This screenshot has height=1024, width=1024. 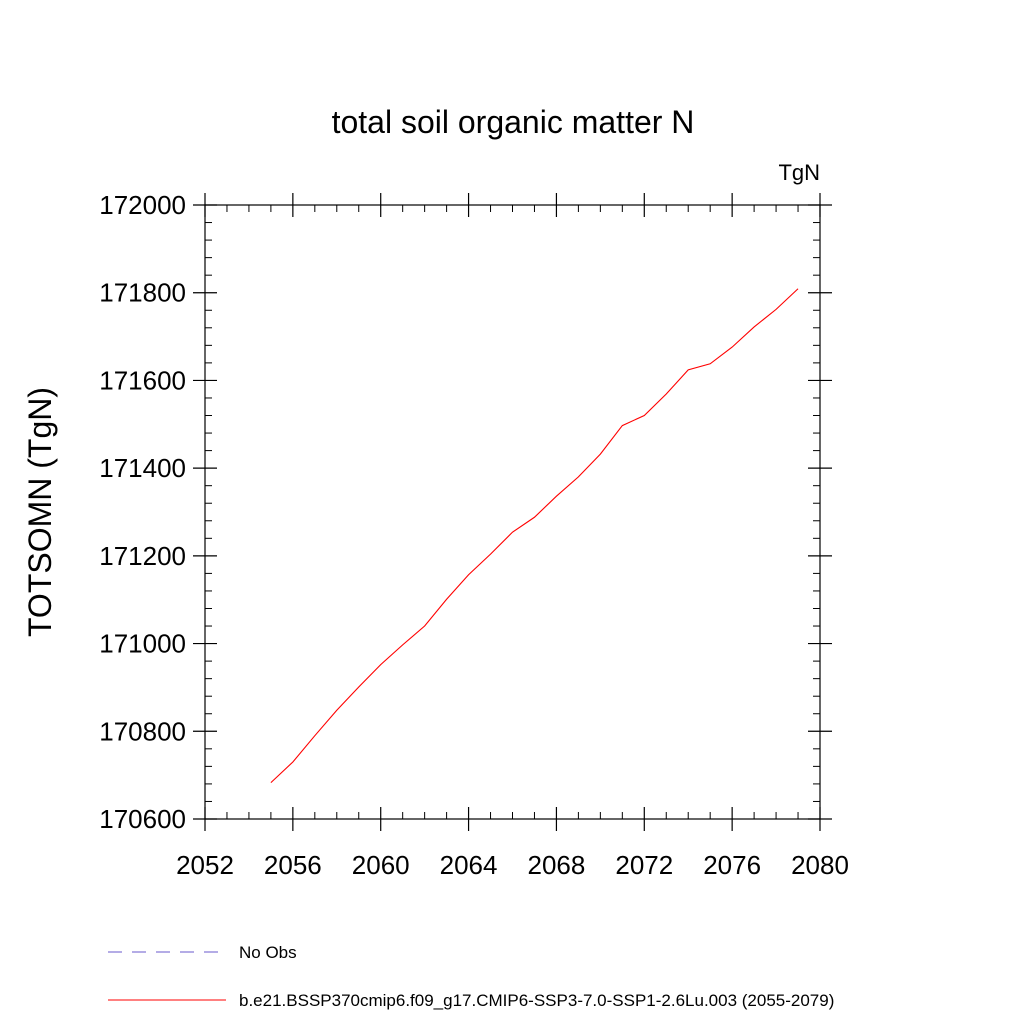 I want to click on y-tick-label: 171000, so click(x=142, y=644).